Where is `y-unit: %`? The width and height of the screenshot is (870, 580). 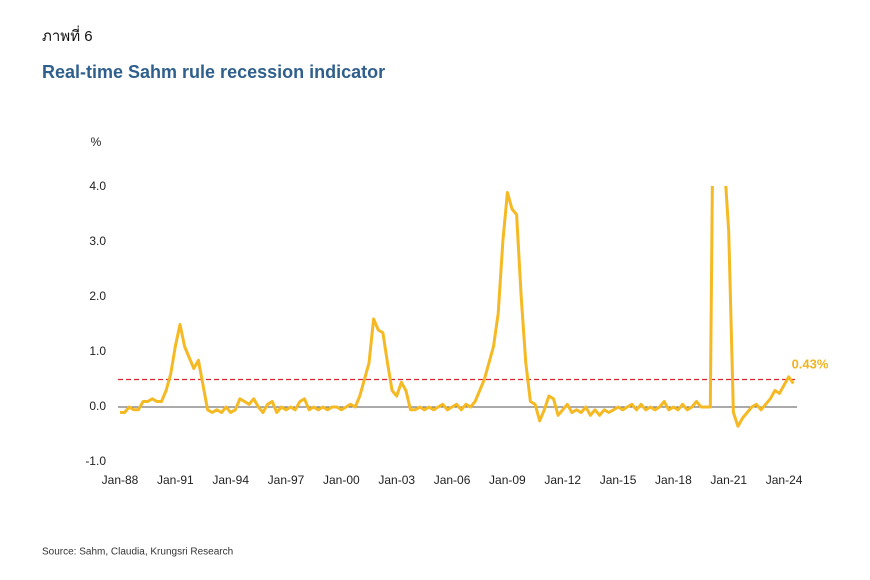 y-unit: % is located at coordinates (96, 142).